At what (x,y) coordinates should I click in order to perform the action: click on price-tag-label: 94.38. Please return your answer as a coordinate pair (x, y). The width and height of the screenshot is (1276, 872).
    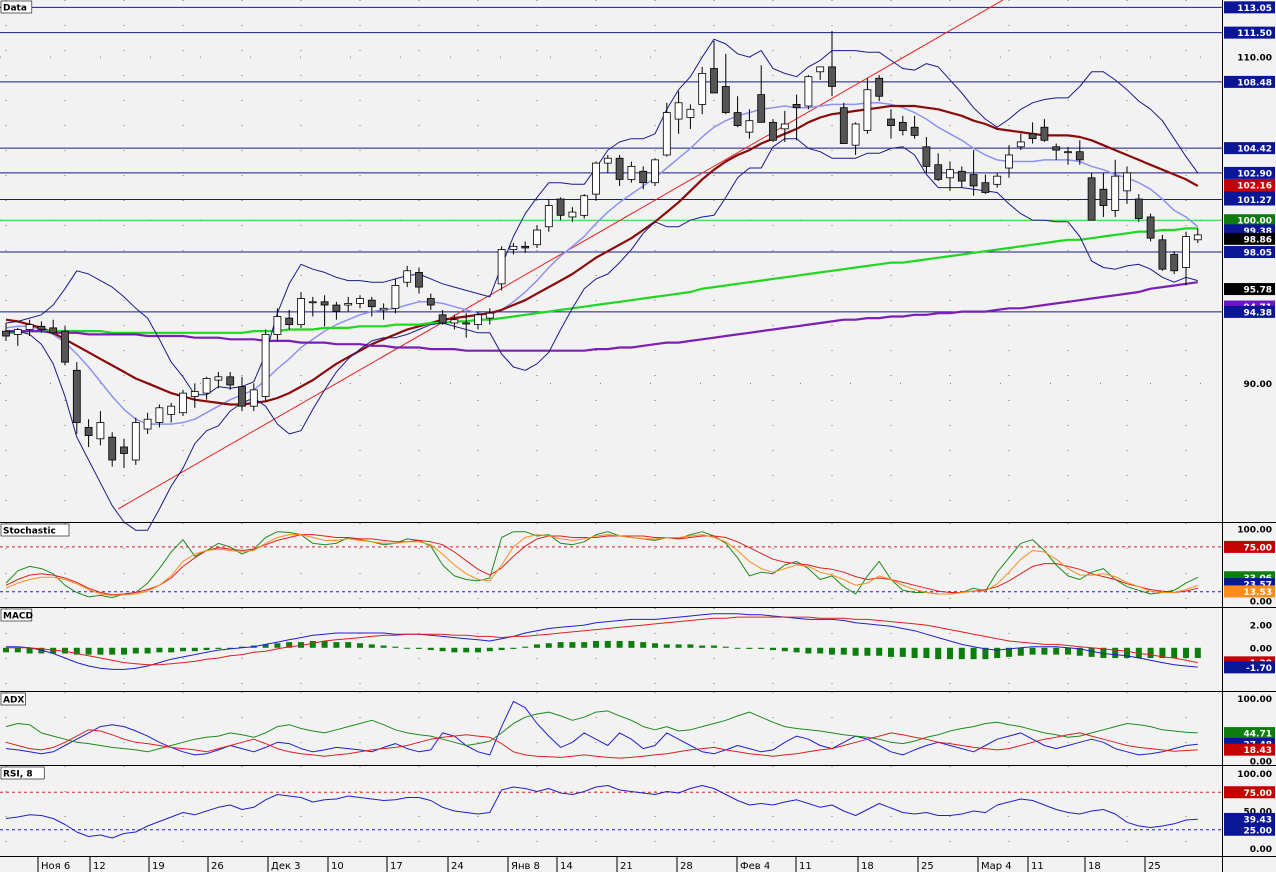
    Looking at the image, I should click on (1258, 313).